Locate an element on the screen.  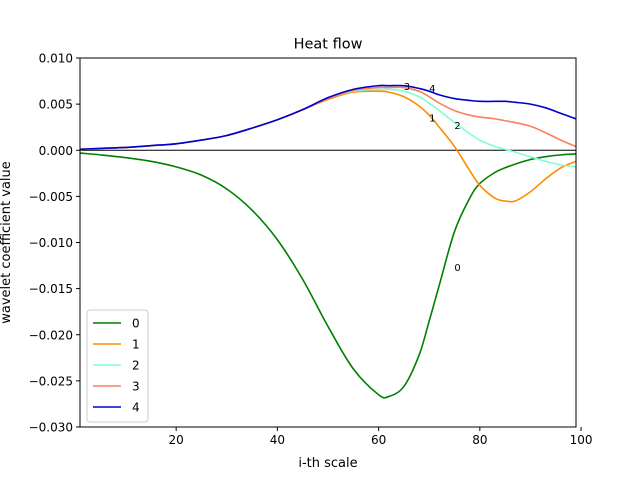
y-tick-label: −0.025 is located at coordinates (51, 381).